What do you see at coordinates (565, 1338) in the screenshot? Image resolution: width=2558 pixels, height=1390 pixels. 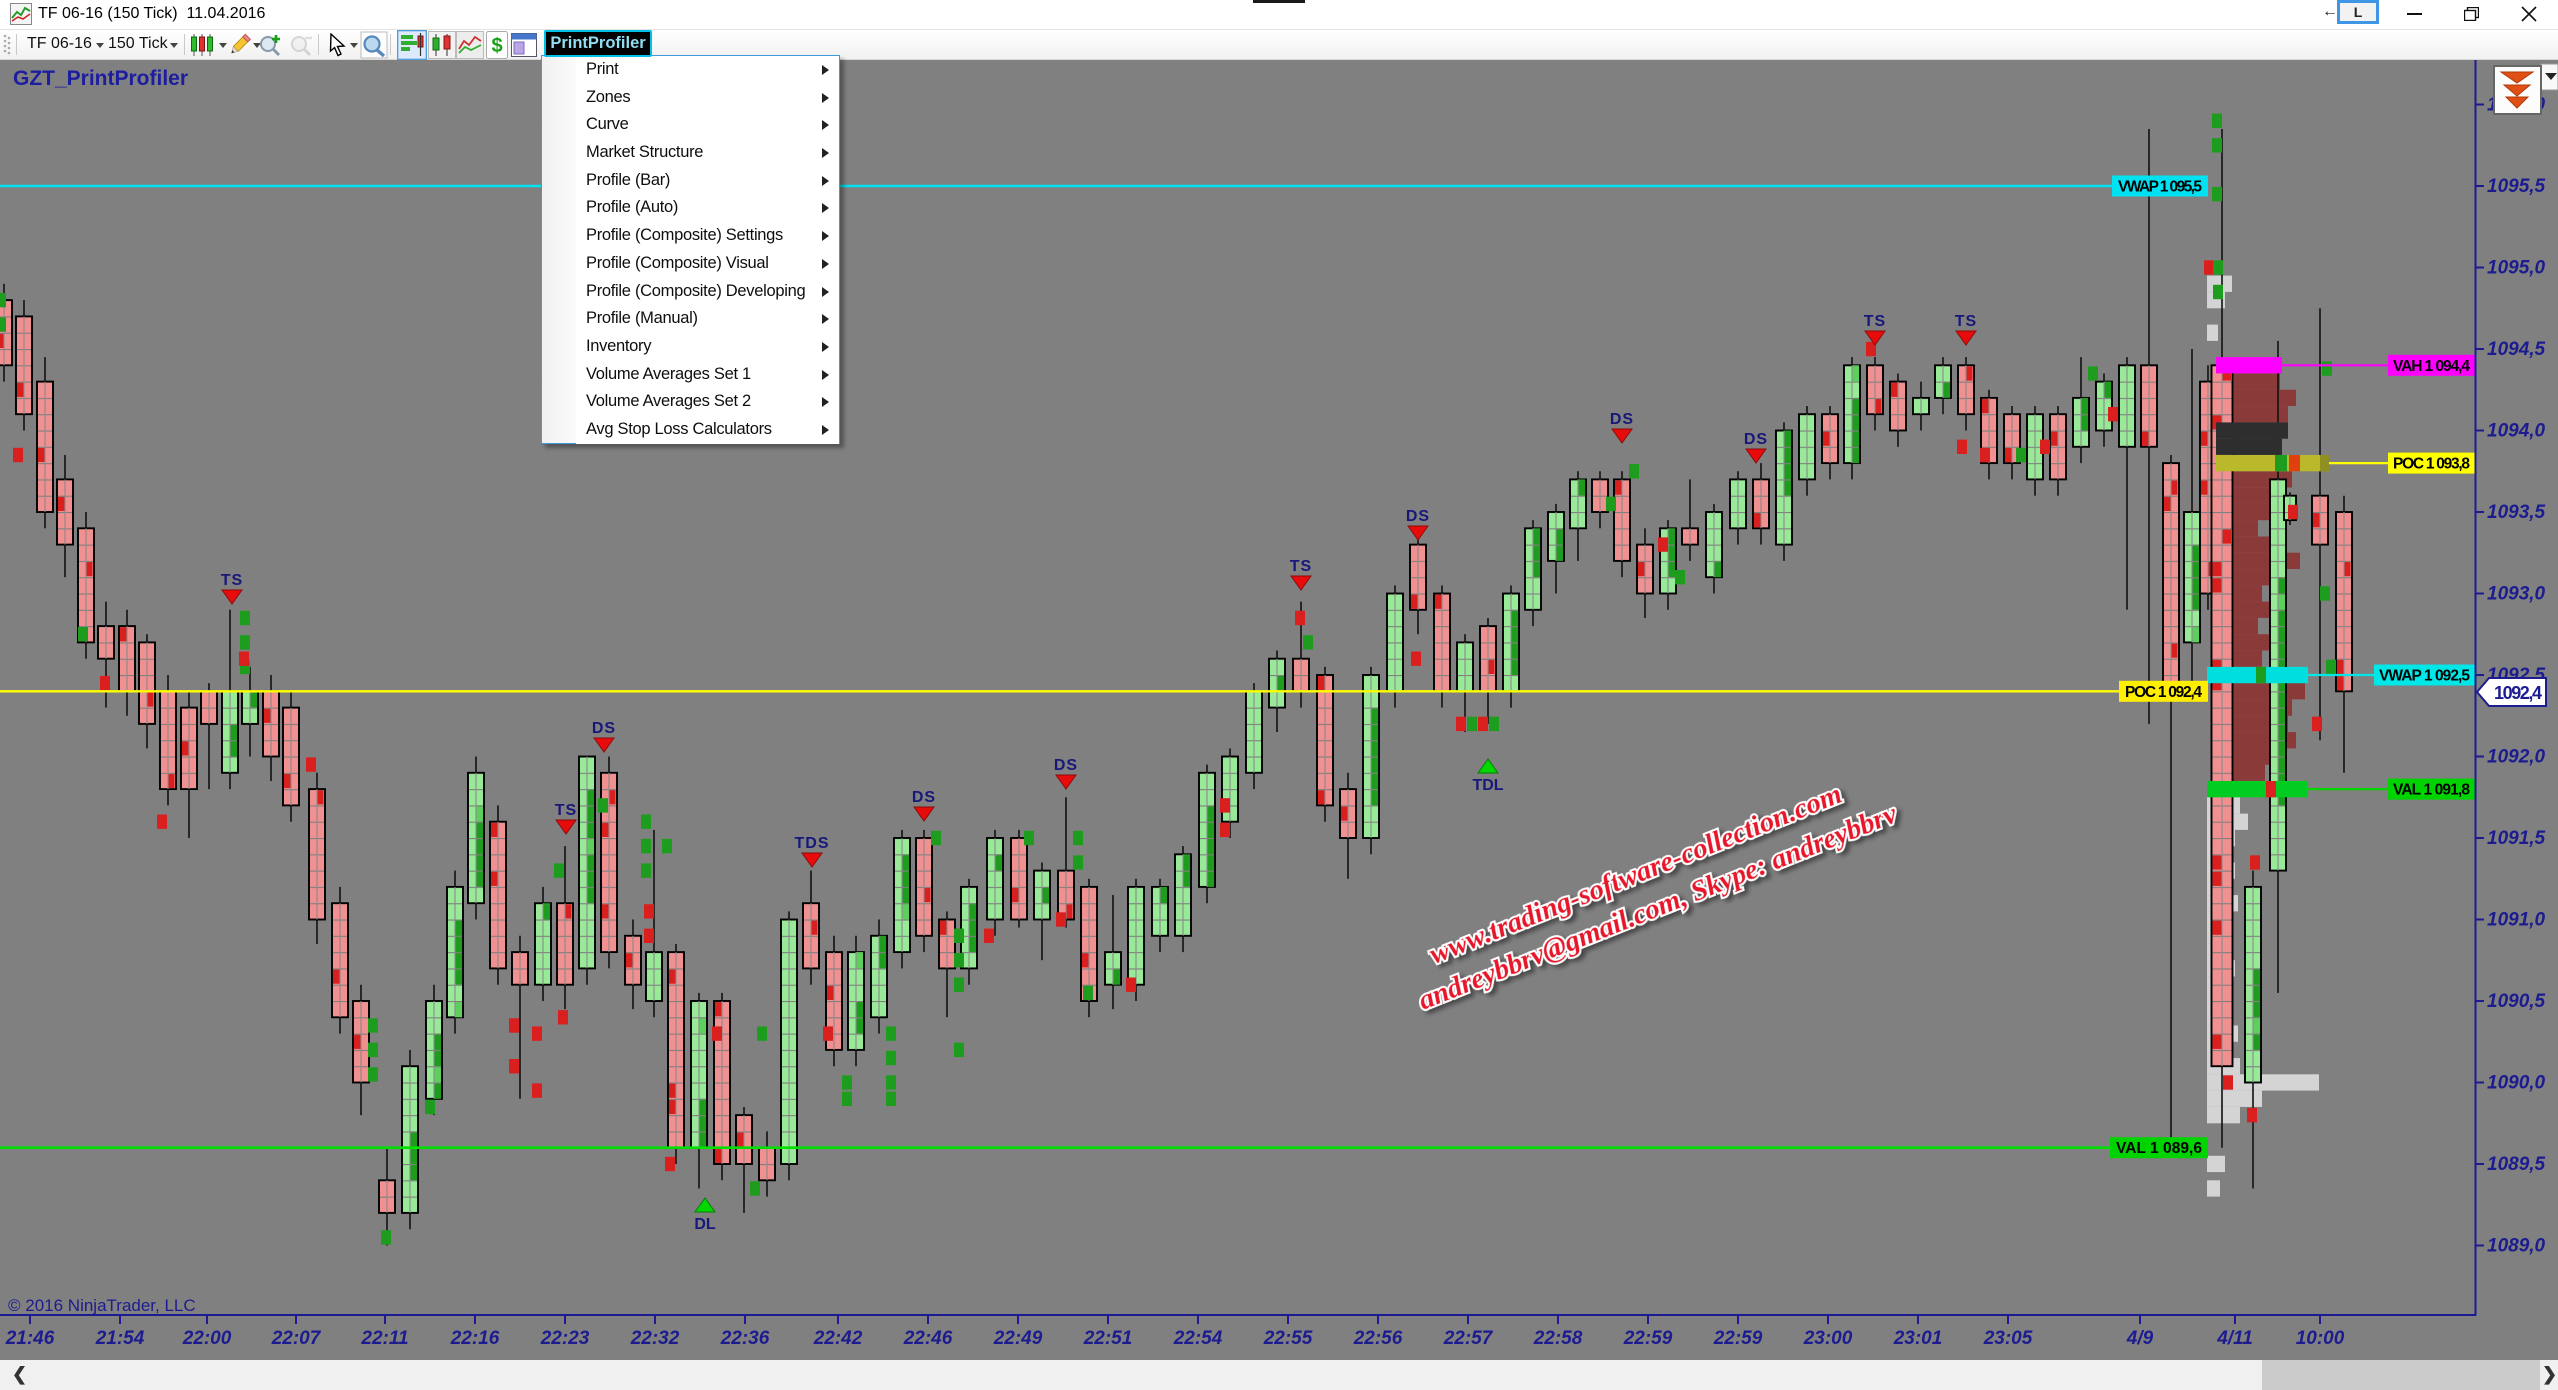 I see `svg-text: 22:23` at bounding box center [565, 1338].